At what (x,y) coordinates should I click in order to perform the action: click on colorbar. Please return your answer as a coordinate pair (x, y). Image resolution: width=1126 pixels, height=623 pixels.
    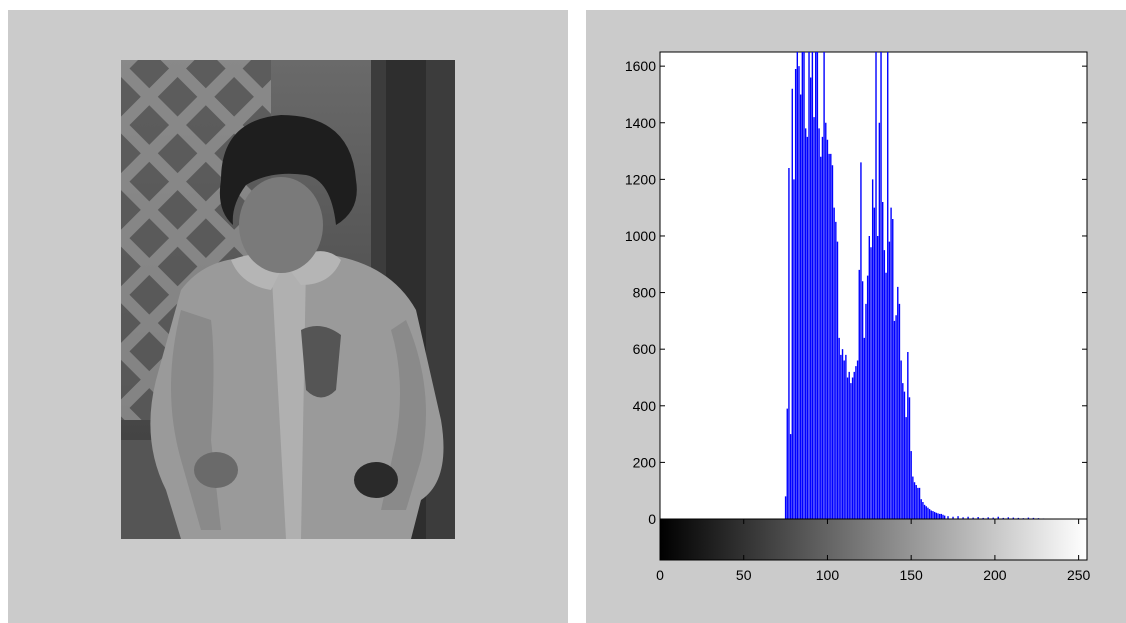
    Looking at the image, I should click on (873, 539).